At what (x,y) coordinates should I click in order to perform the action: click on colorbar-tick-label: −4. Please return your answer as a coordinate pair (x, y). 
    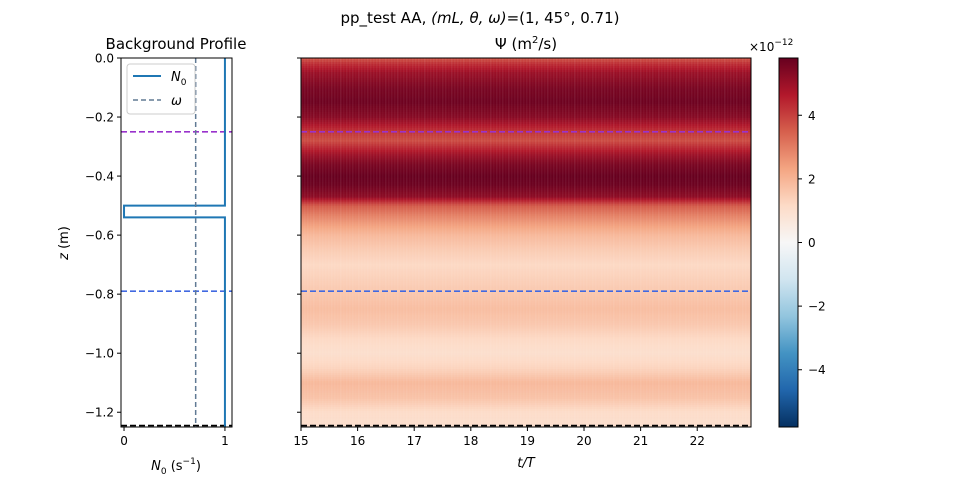
    Looking at the image, I should click on (817, 370).